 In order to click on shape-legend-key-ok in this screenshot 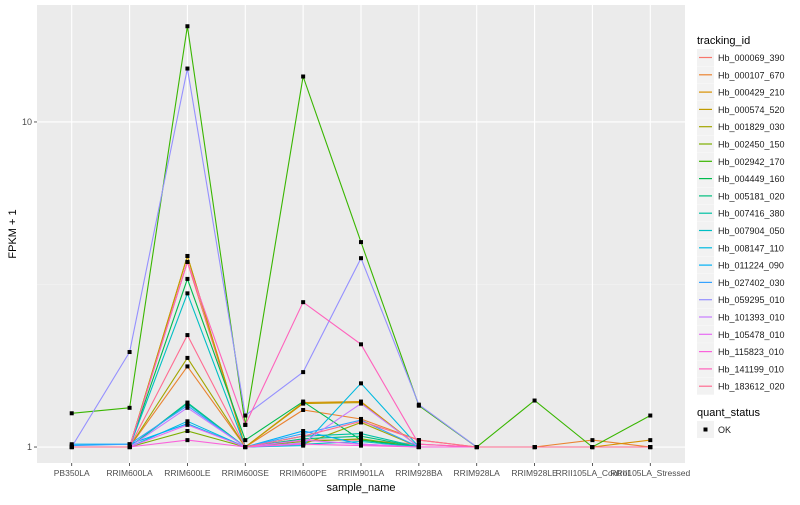, I will do `click(705, 429)`.